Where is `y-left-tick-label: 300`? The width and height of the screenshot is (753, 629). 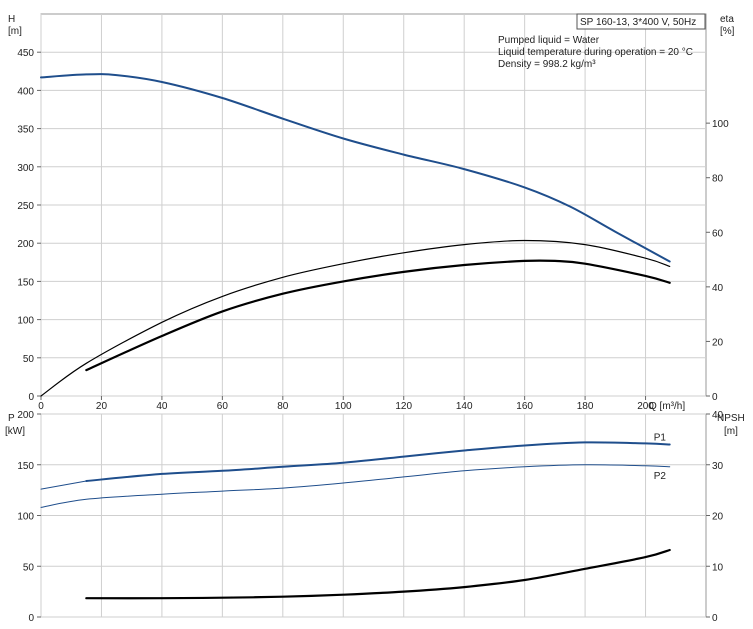
y-left-tick-label: 300 is located at coordinates (25, 168).